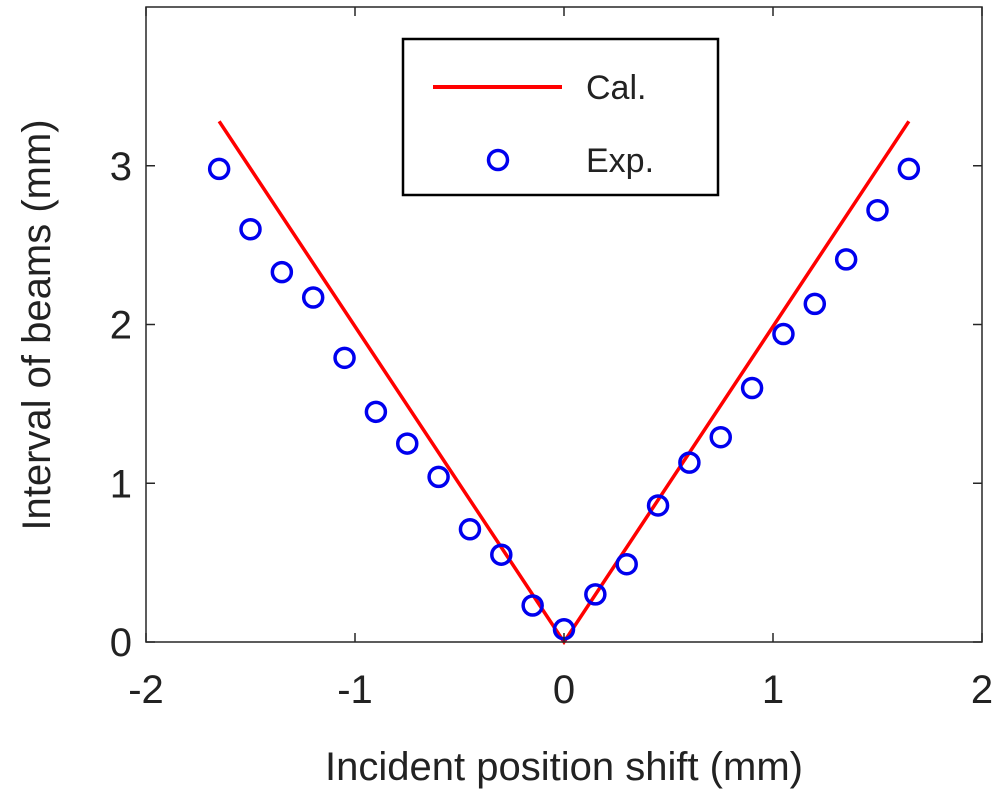 The height and width of the screenshot is (801, 1000). I want to click on x-tick-label: 0, so click(564, 690).